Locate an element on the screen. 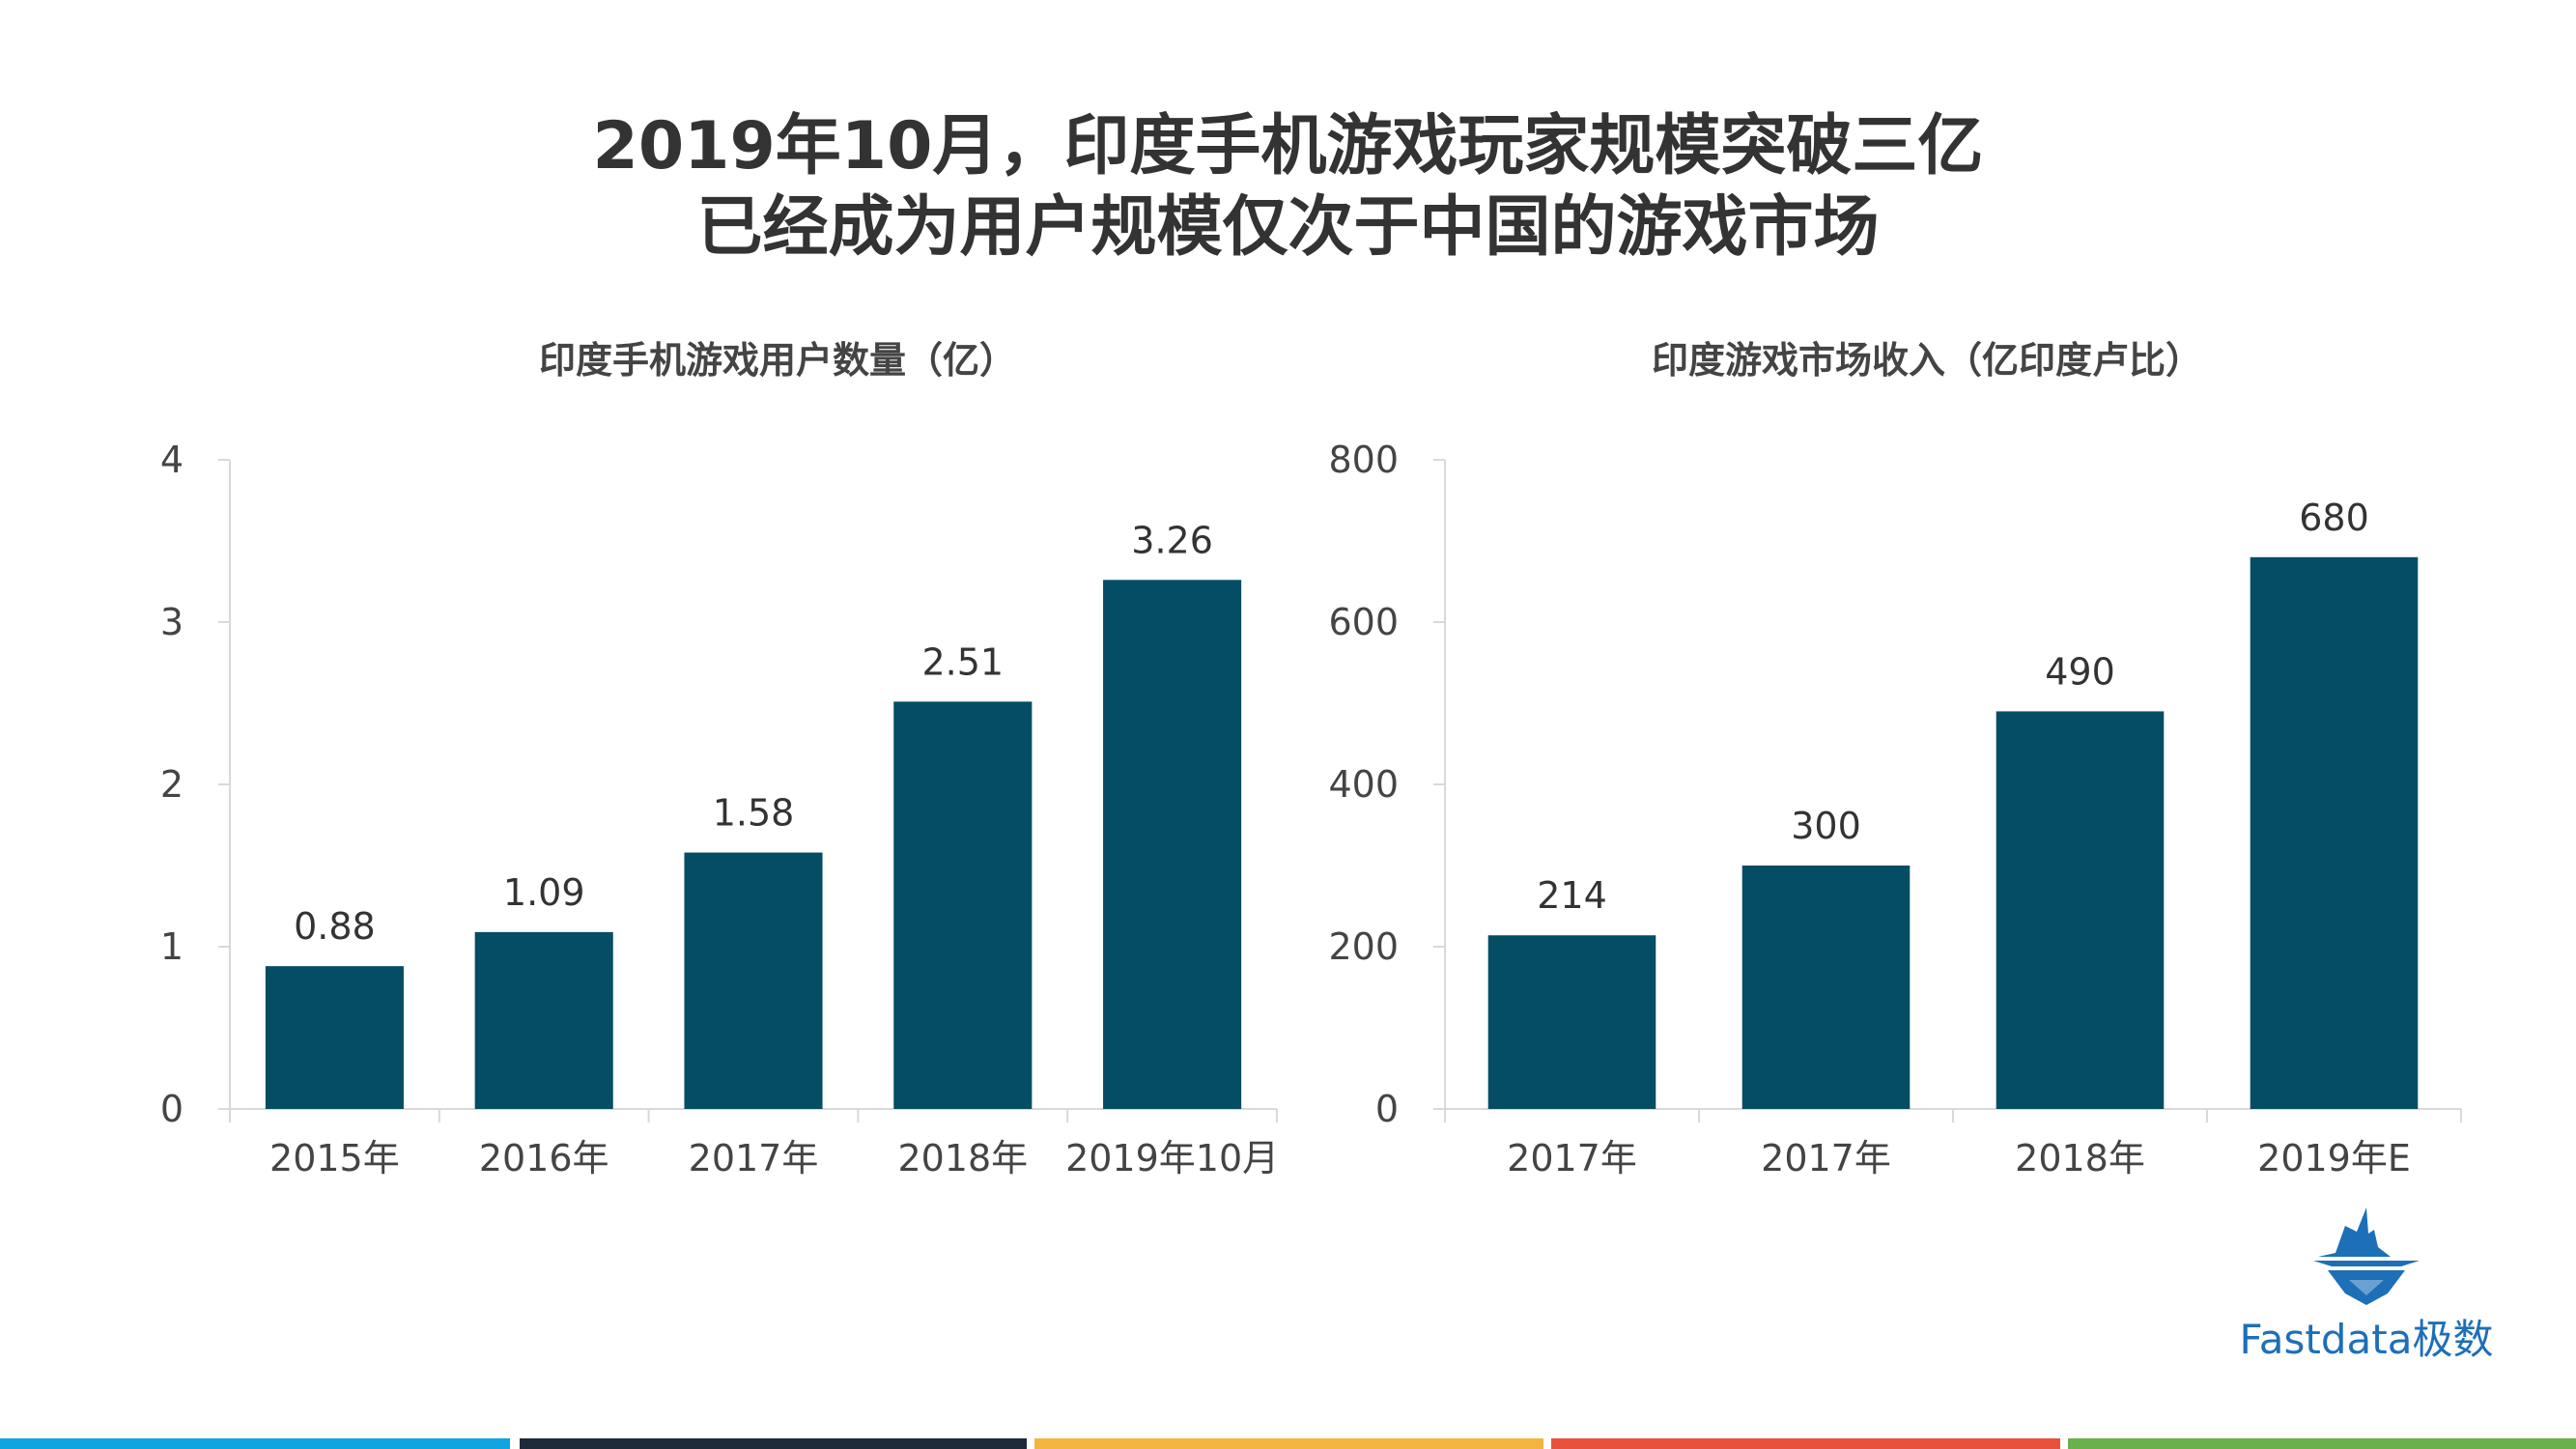 The height and width of the screenshot is (1449, 2576). footer-bar-red is located at coordinates (1805, 1443).